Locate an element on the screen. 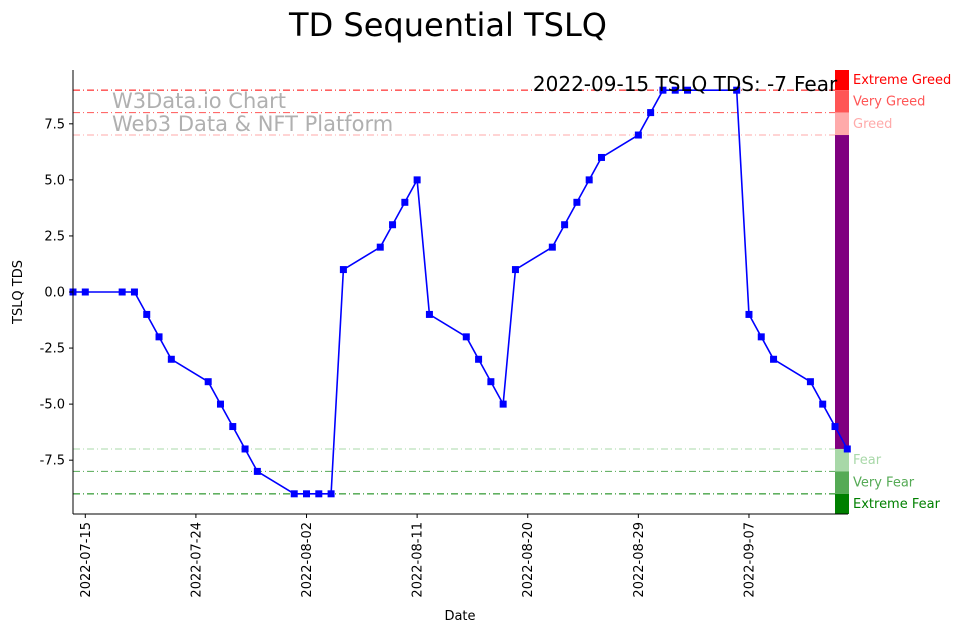 This screenshot has width=967, height=633. y-tick-label: 5.0 is located at coordinates (54, 180).